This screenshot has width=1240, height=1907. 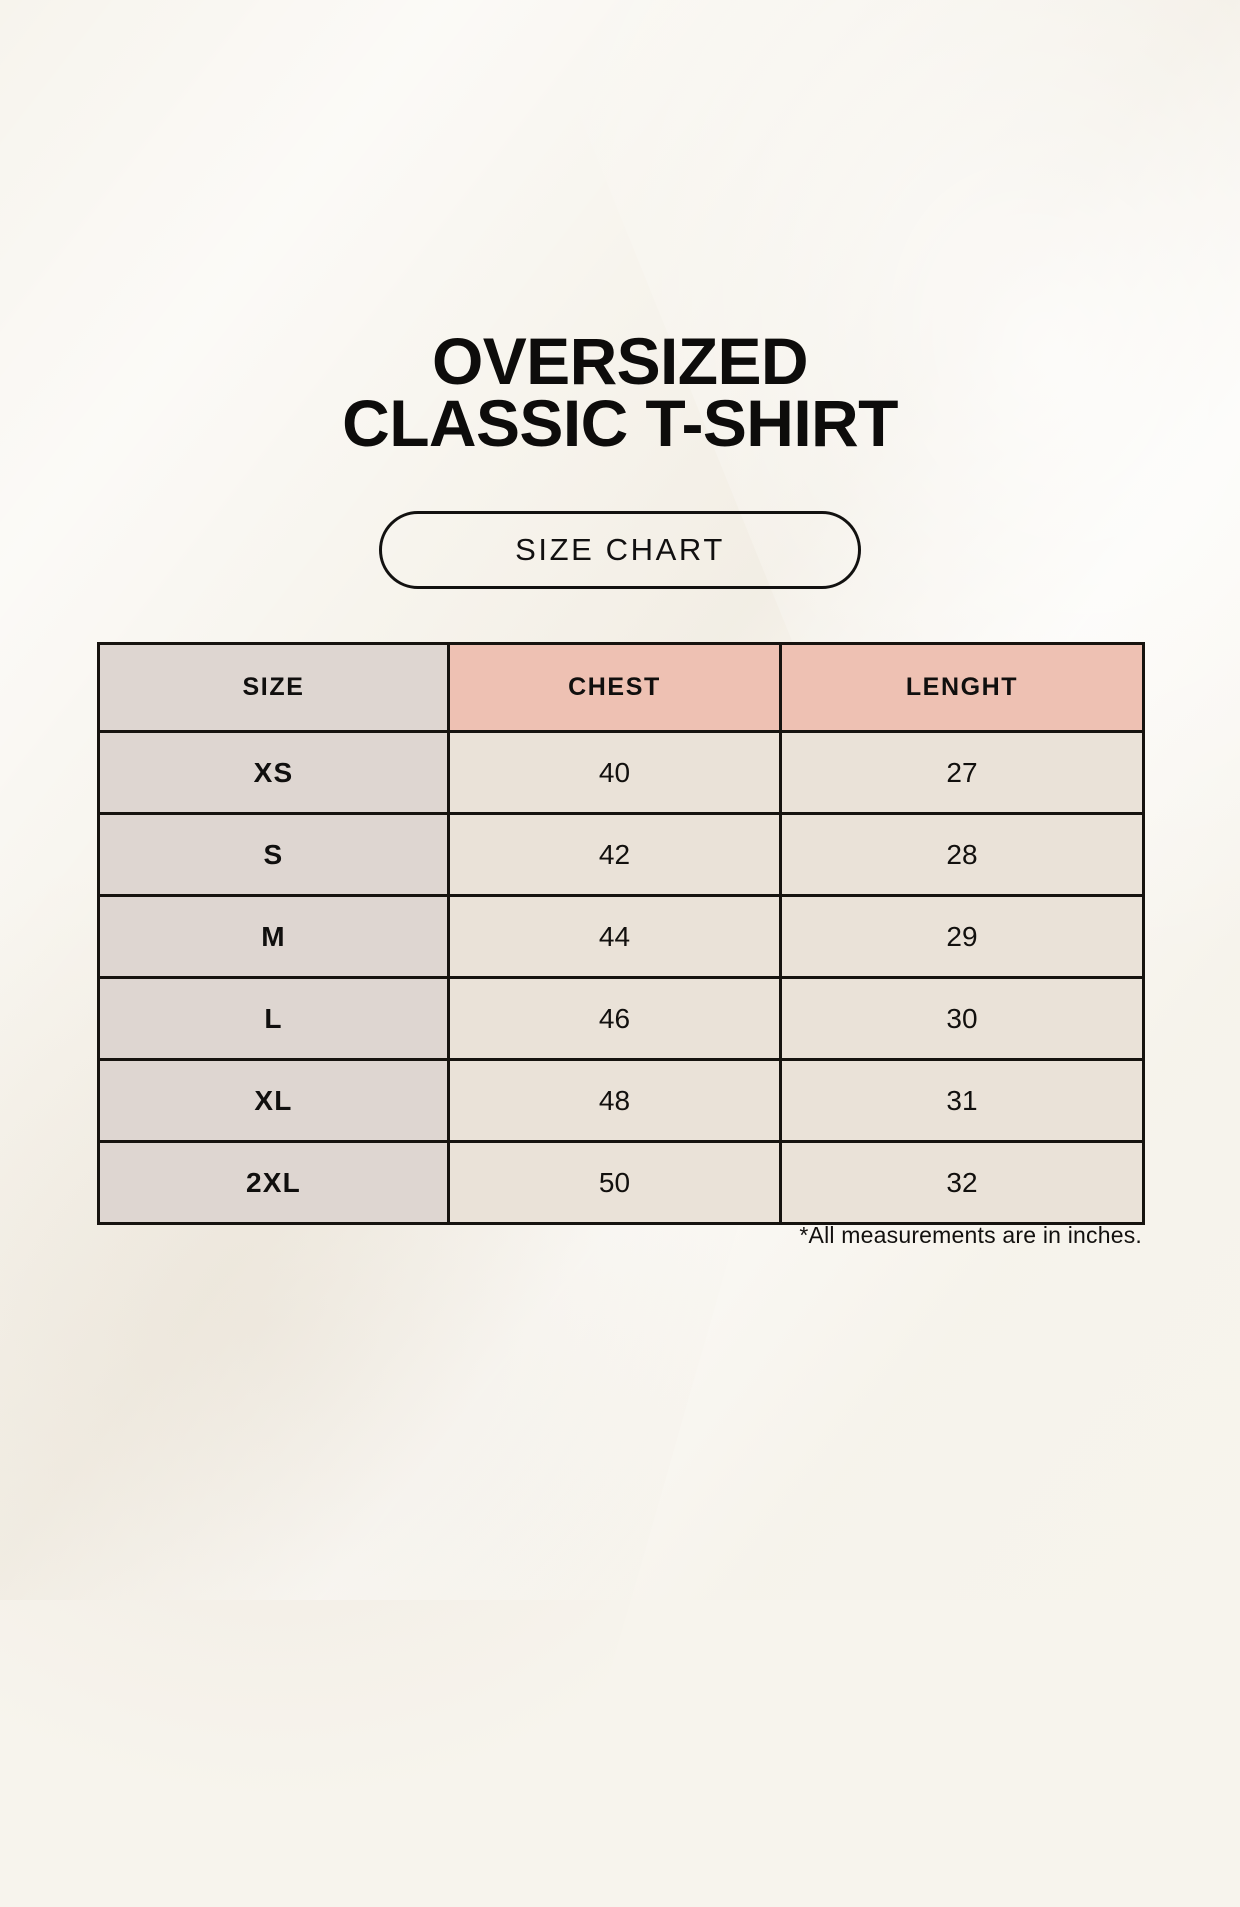 What do you see at coordinates (273, 1182) in the screenshot?
I see `cell-size: 2XL` at bounding box center [273, 1182].